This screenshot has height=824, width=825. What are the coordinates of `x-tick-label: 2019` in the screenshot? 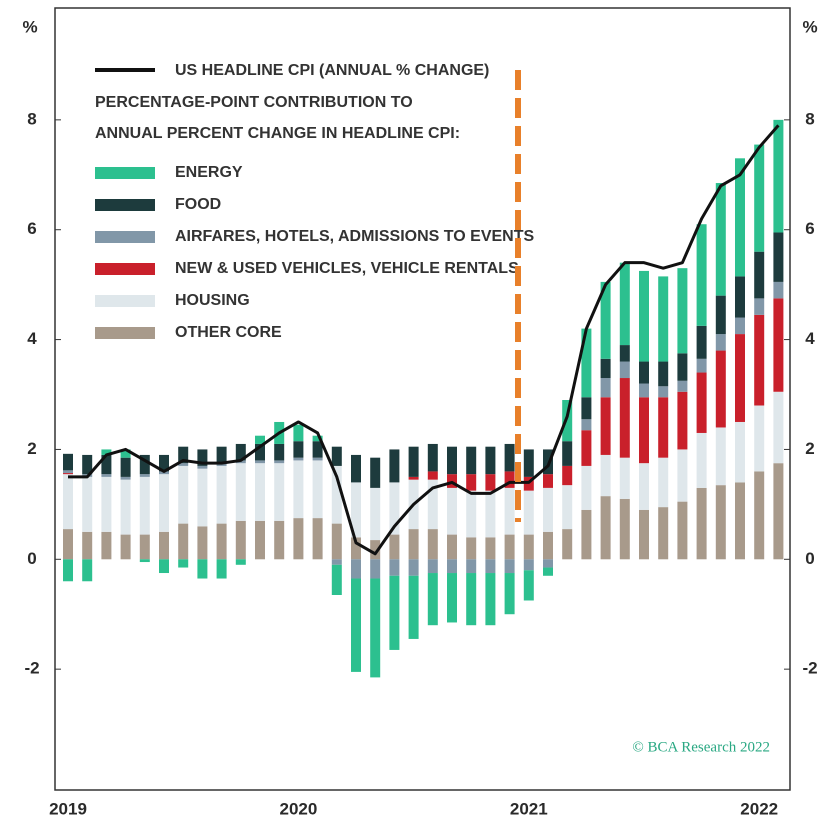 It's located at (68, 808).